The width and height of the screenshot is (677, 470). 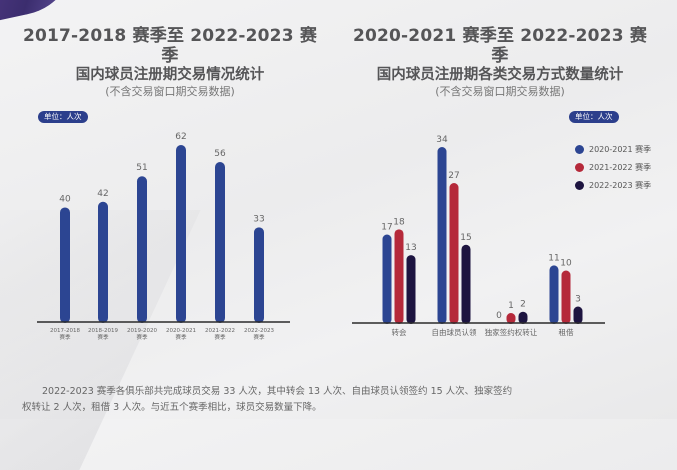 What do you see at coordinates (465, 238) in the screenshot?
I see `right-bar-value-label: 15` at bounding box center [465, 238].